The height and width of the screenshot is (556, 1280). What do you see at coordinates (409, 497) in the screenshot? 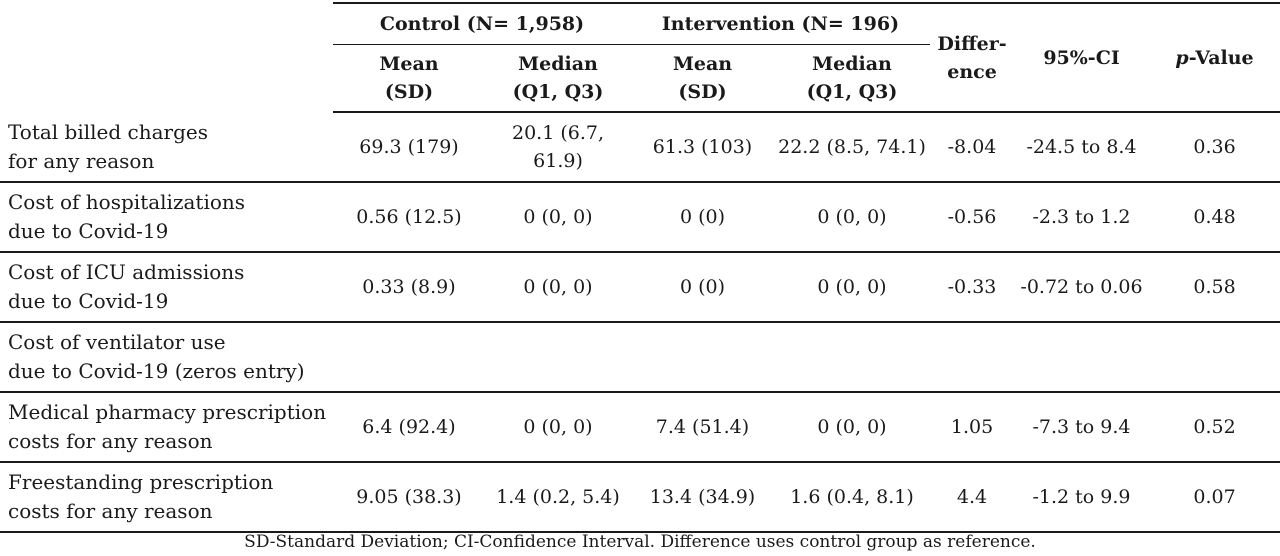
I see `control-mean-cell: 9.05 (38.3)` at bounding box center [409, 497].